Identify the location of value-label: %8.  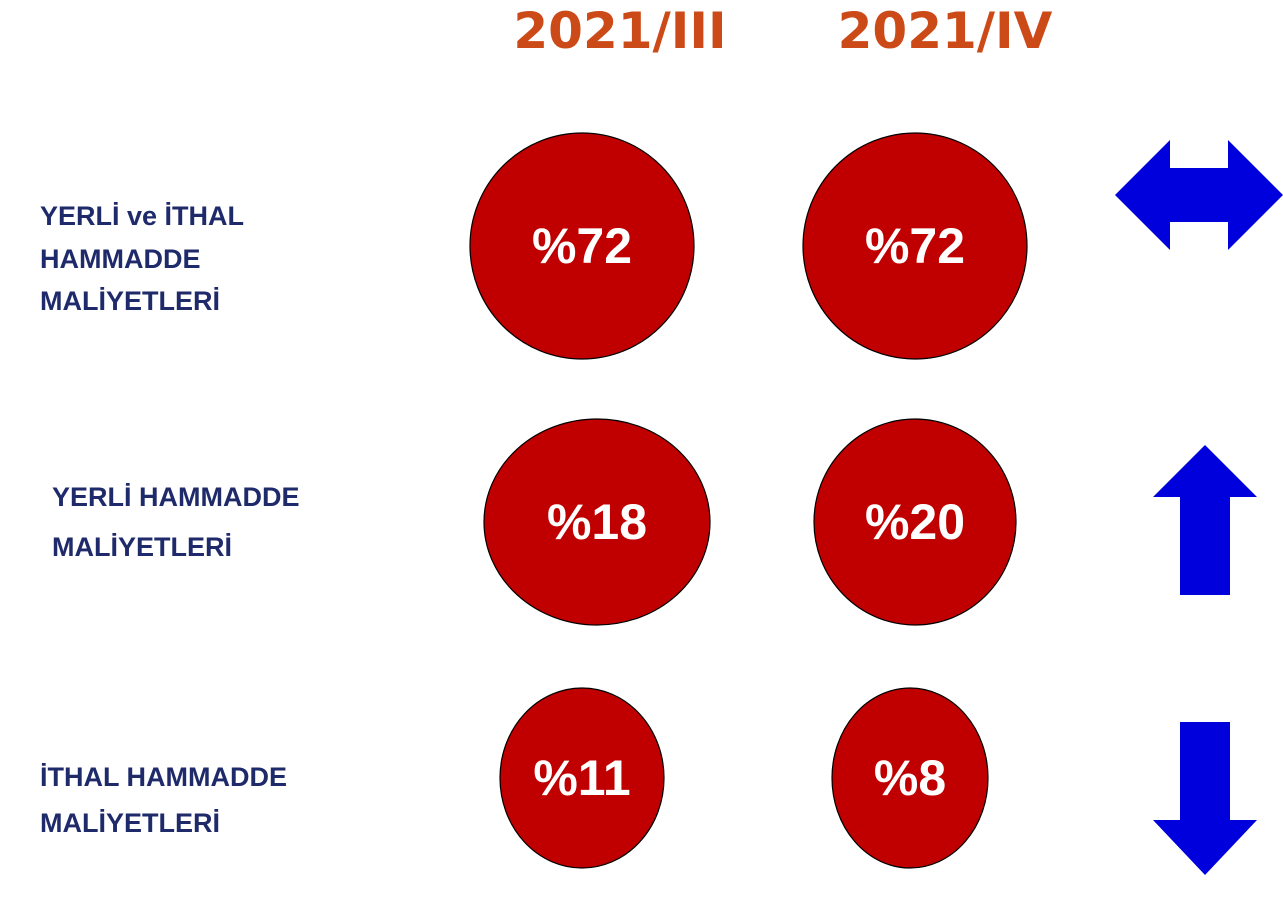
(910, 778).